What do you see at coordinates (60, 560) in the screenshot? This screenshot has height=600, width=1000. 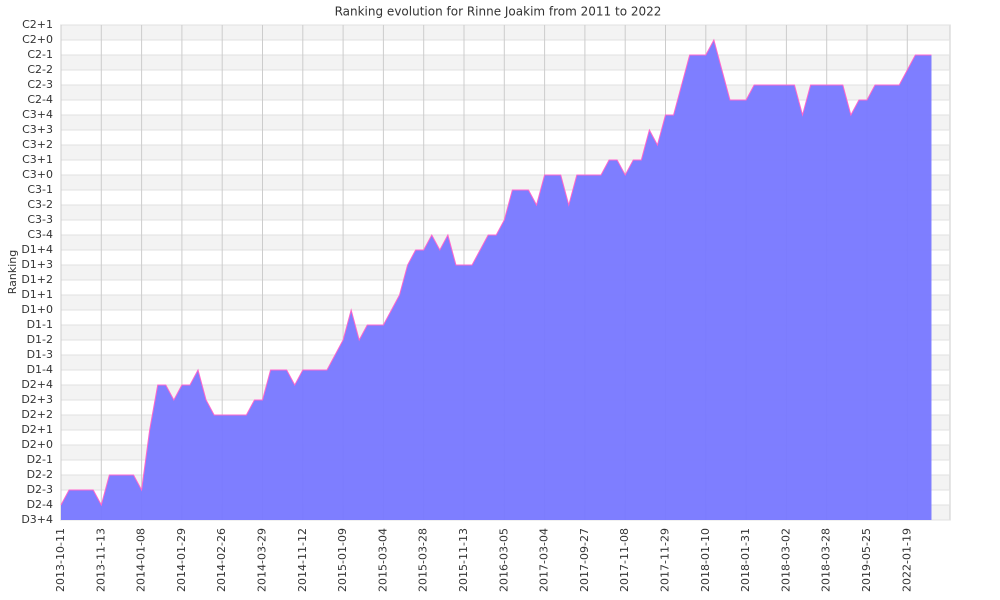 I see `x-tick-label: 2013-10-11` at bounding box center [60, 560].